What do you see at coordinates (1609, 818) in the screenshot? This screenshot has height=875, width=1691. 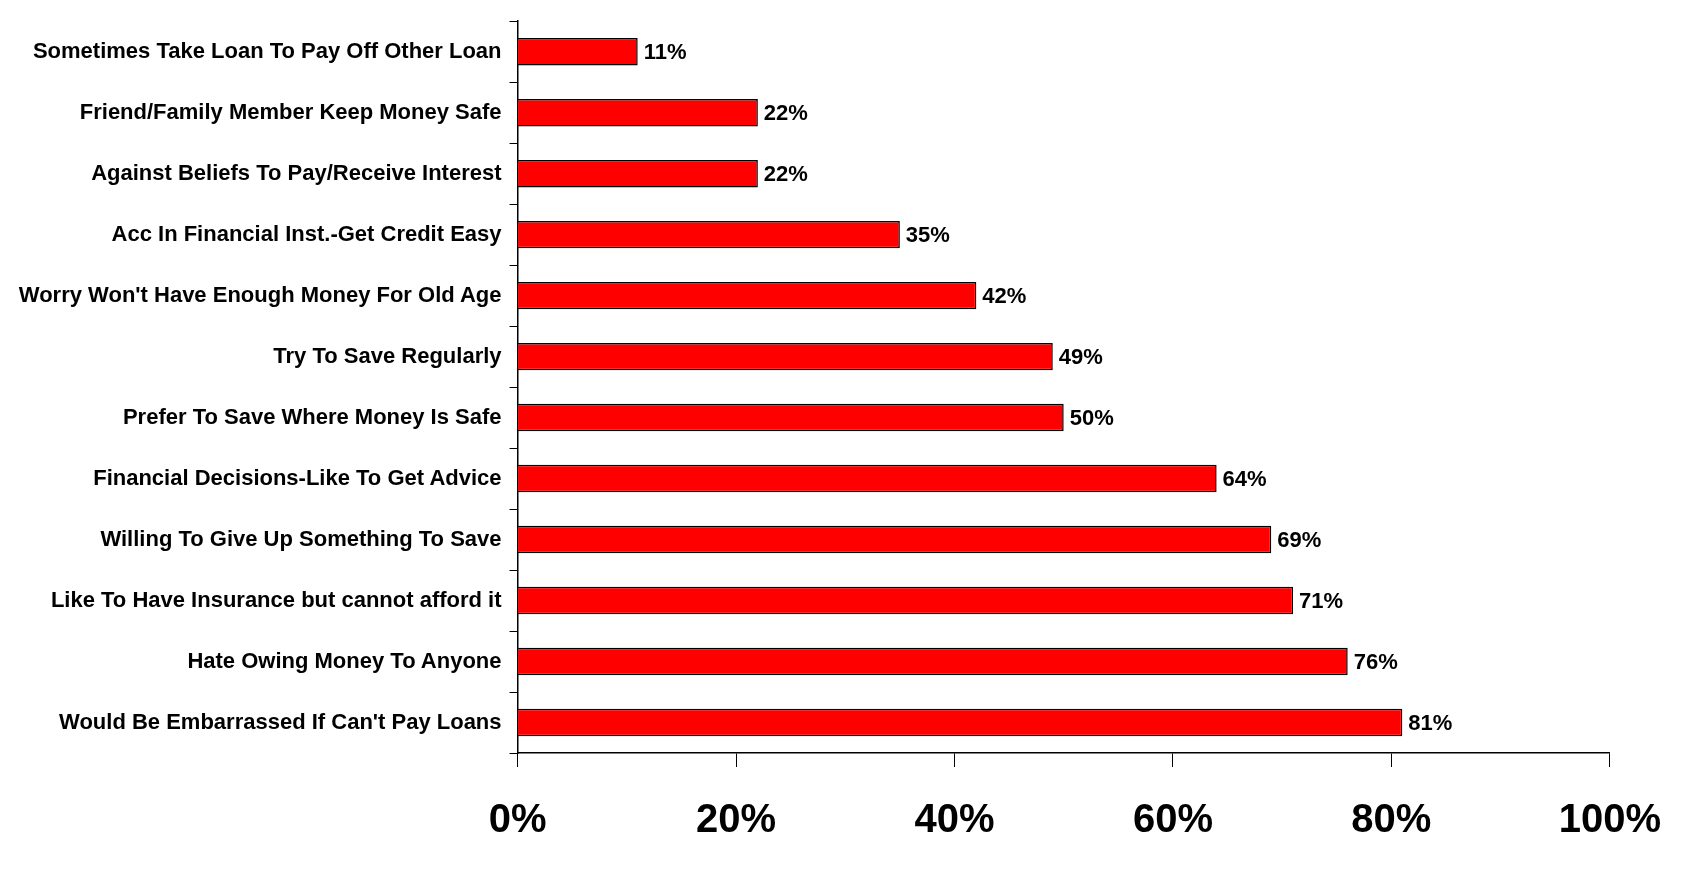 I see `x-tick-label: 100%` at bounding box center [1609, 818].